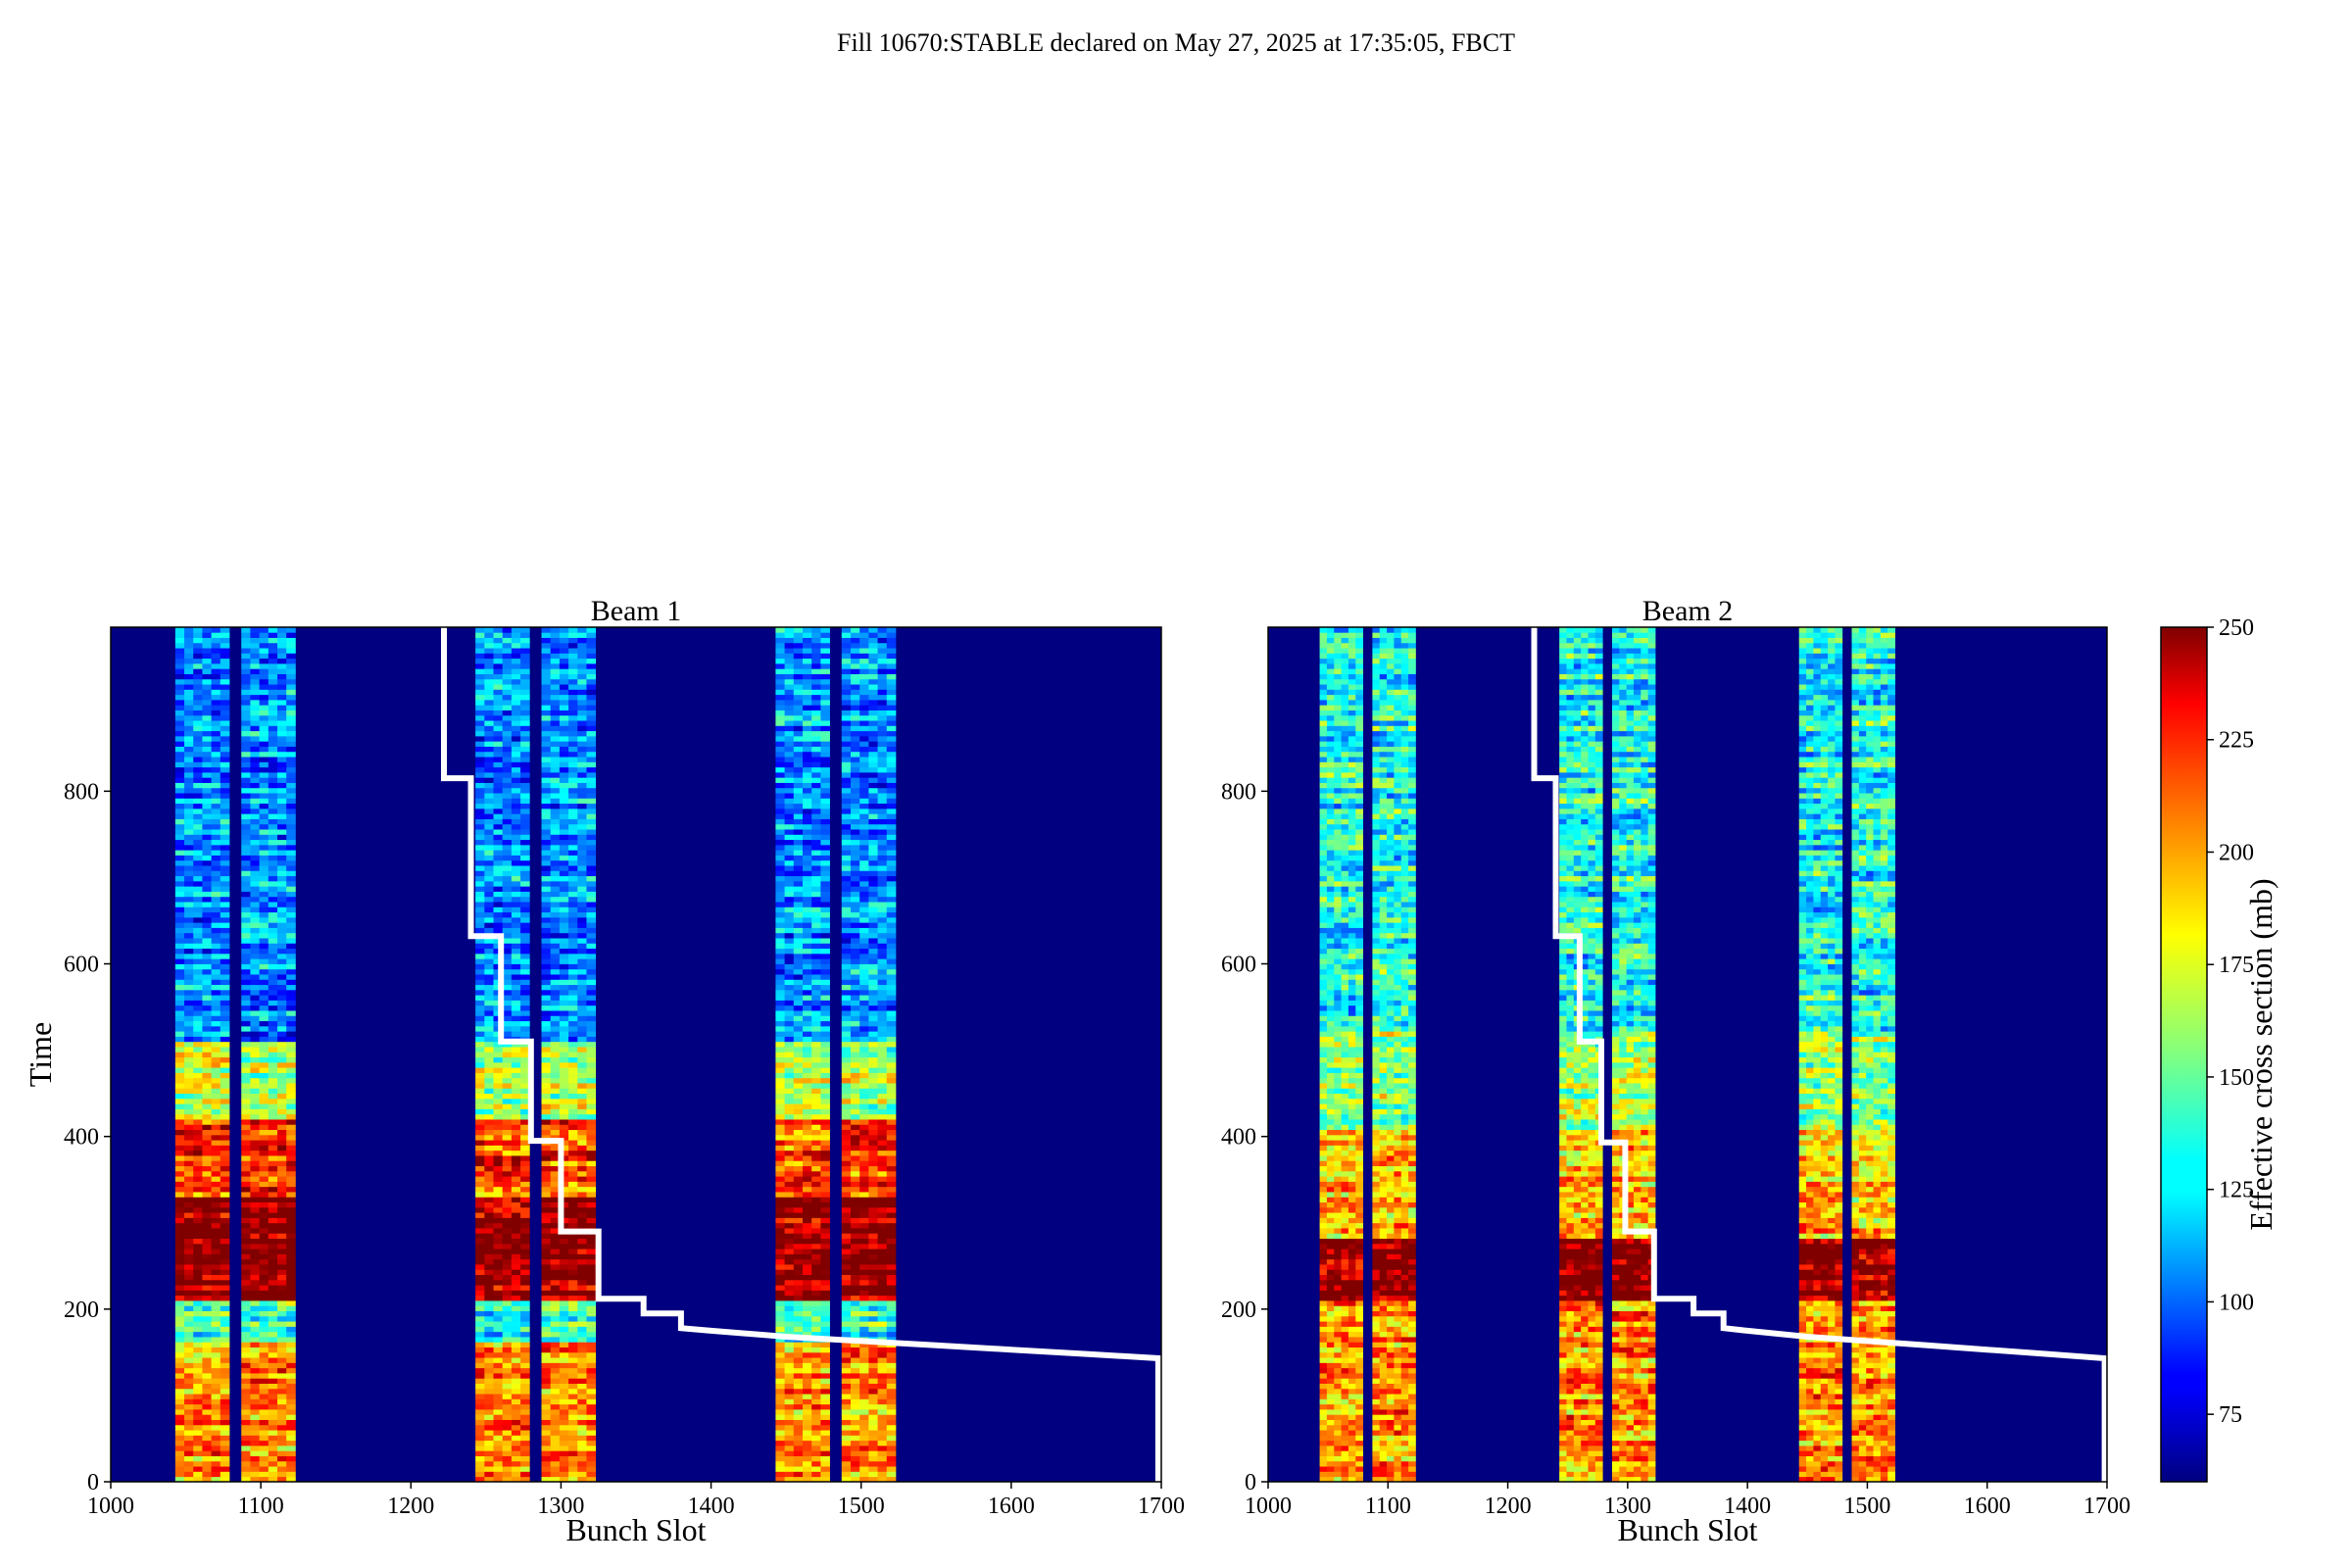  I want to click on beam2-xtick-label: 1000, so click(1268, 1506).